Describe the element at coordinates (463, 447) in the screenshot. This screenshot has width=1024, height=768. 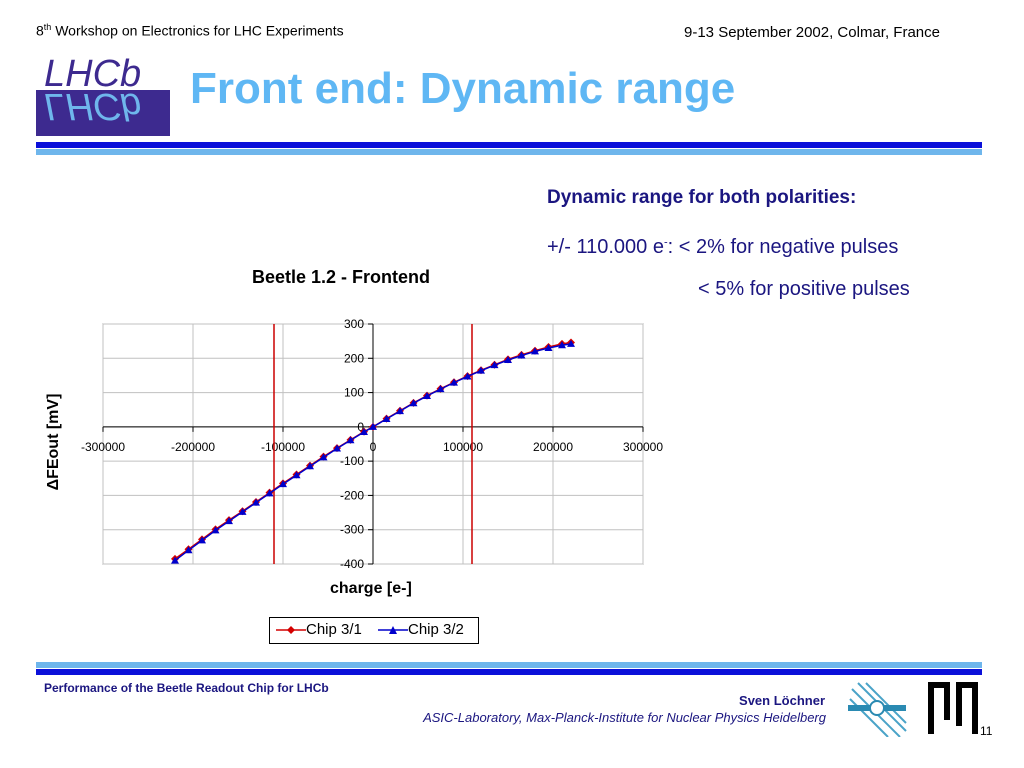
I see `x-tick-label: 100000` at that location.